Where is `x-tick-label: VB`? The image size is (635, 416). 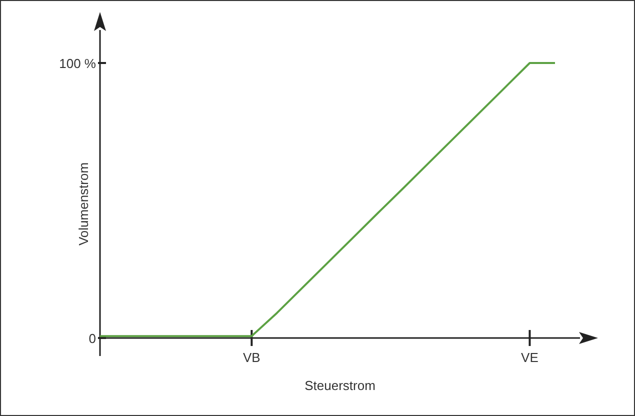
x-tick-label: VB is located at coordinates (251, 357).